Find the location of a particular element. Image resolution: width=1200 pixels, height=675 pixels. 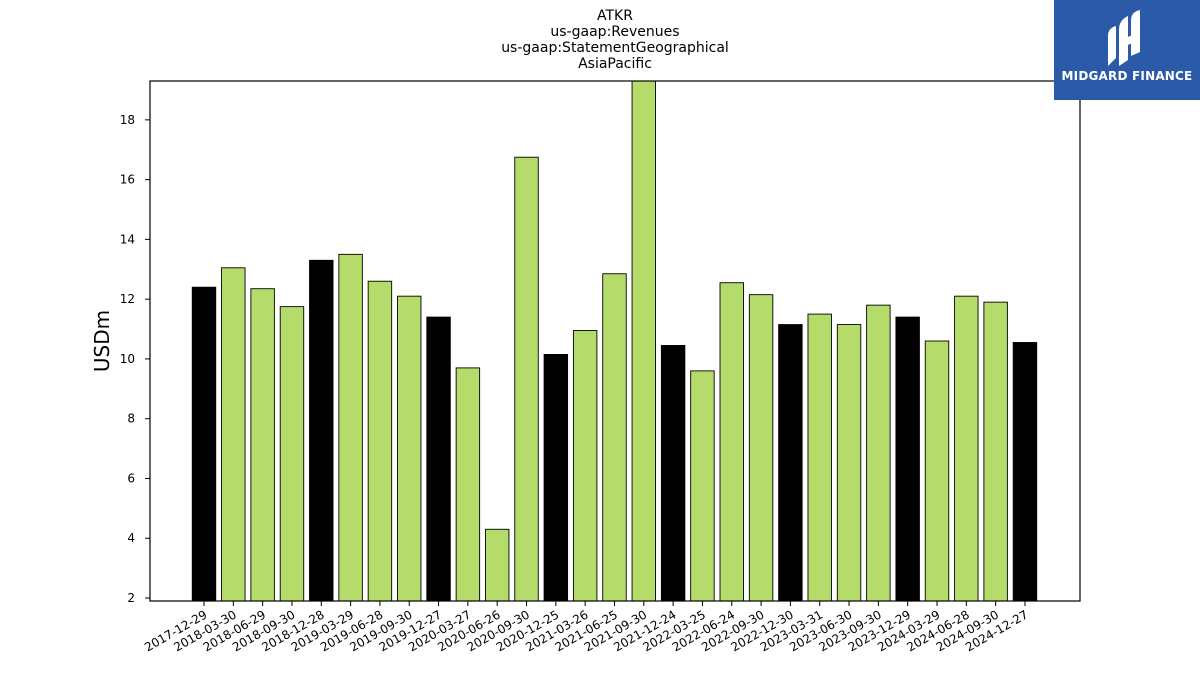

logo-text: MIDGARD FINANCE is located at coordinates (1127, 76).